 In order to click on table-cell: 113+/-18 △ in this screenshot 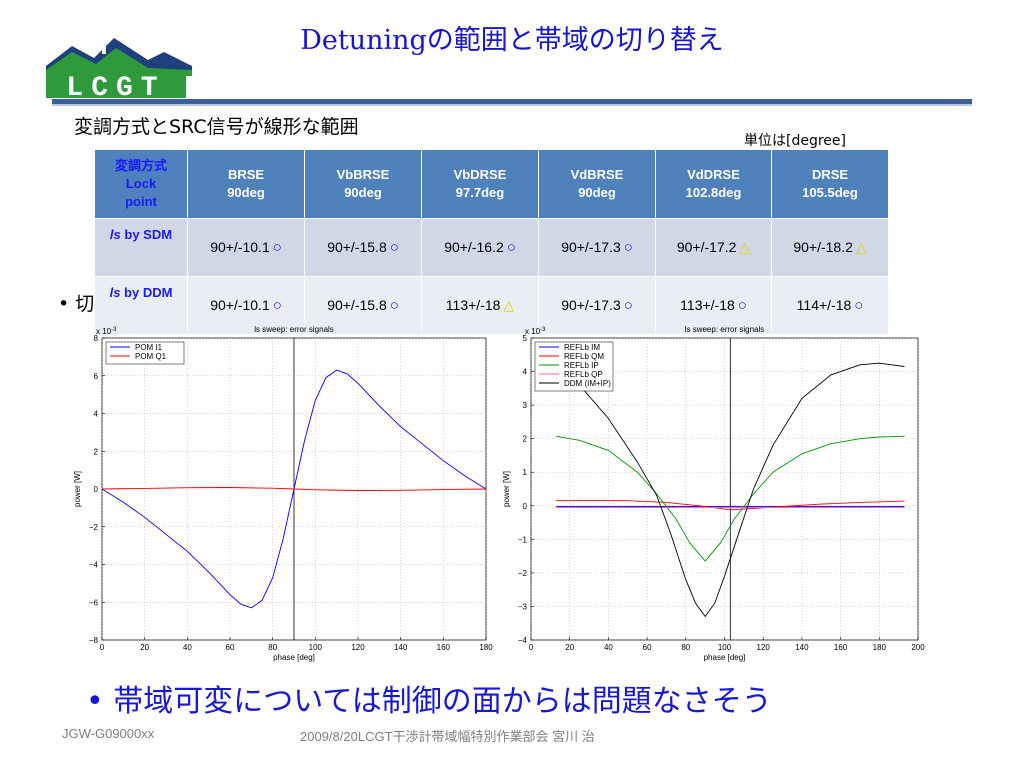, I will do `click(480, 305)`.